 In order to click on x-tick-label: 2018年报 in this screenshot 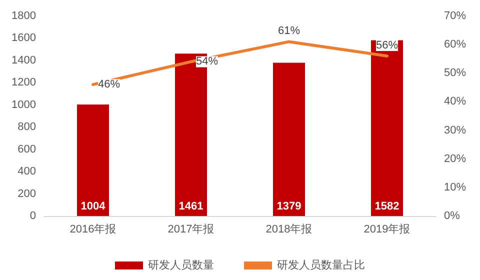, I will do `click(289, 230)`.